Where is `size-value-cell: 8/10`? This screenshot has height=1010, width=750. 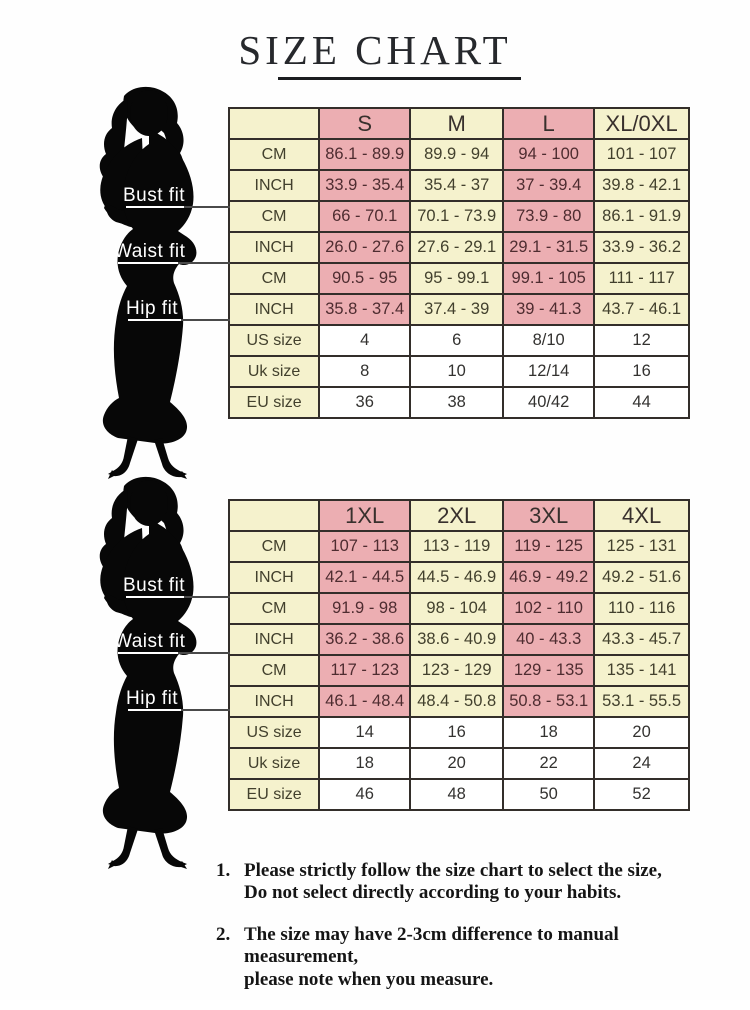
size-value-cell: 8/10 is located at coordinates (549, 340).